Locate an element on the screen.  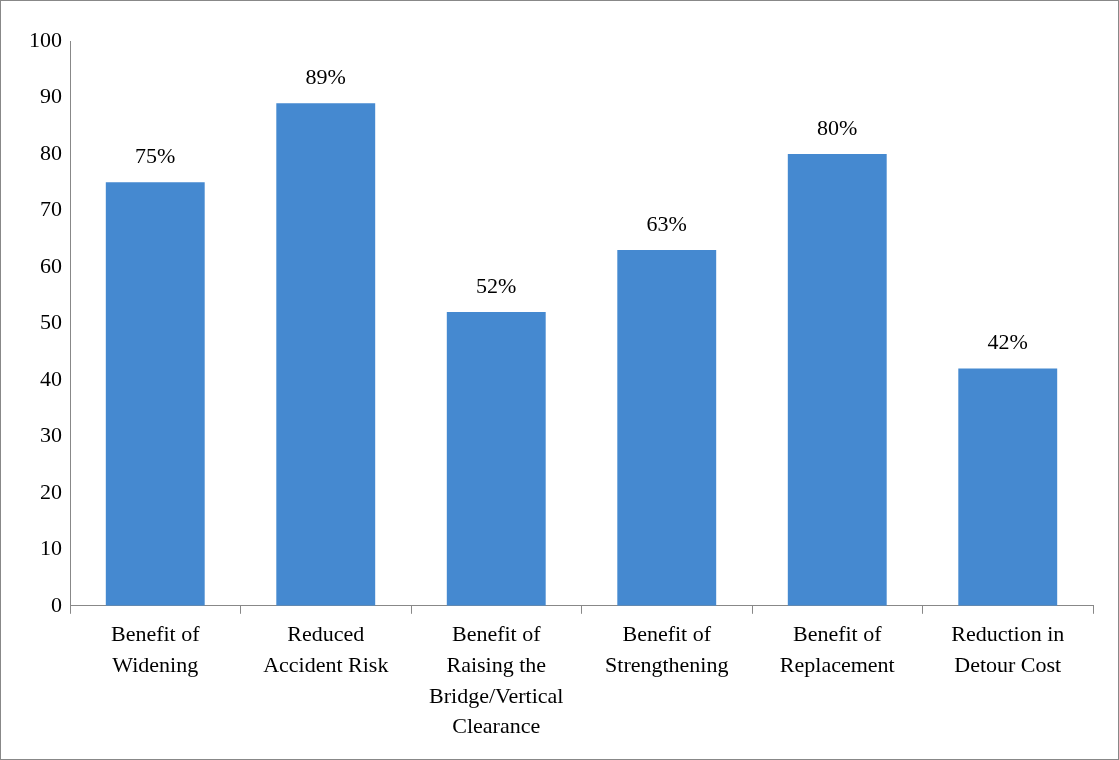
data-label: 52% is located at coordinates (496, 285).